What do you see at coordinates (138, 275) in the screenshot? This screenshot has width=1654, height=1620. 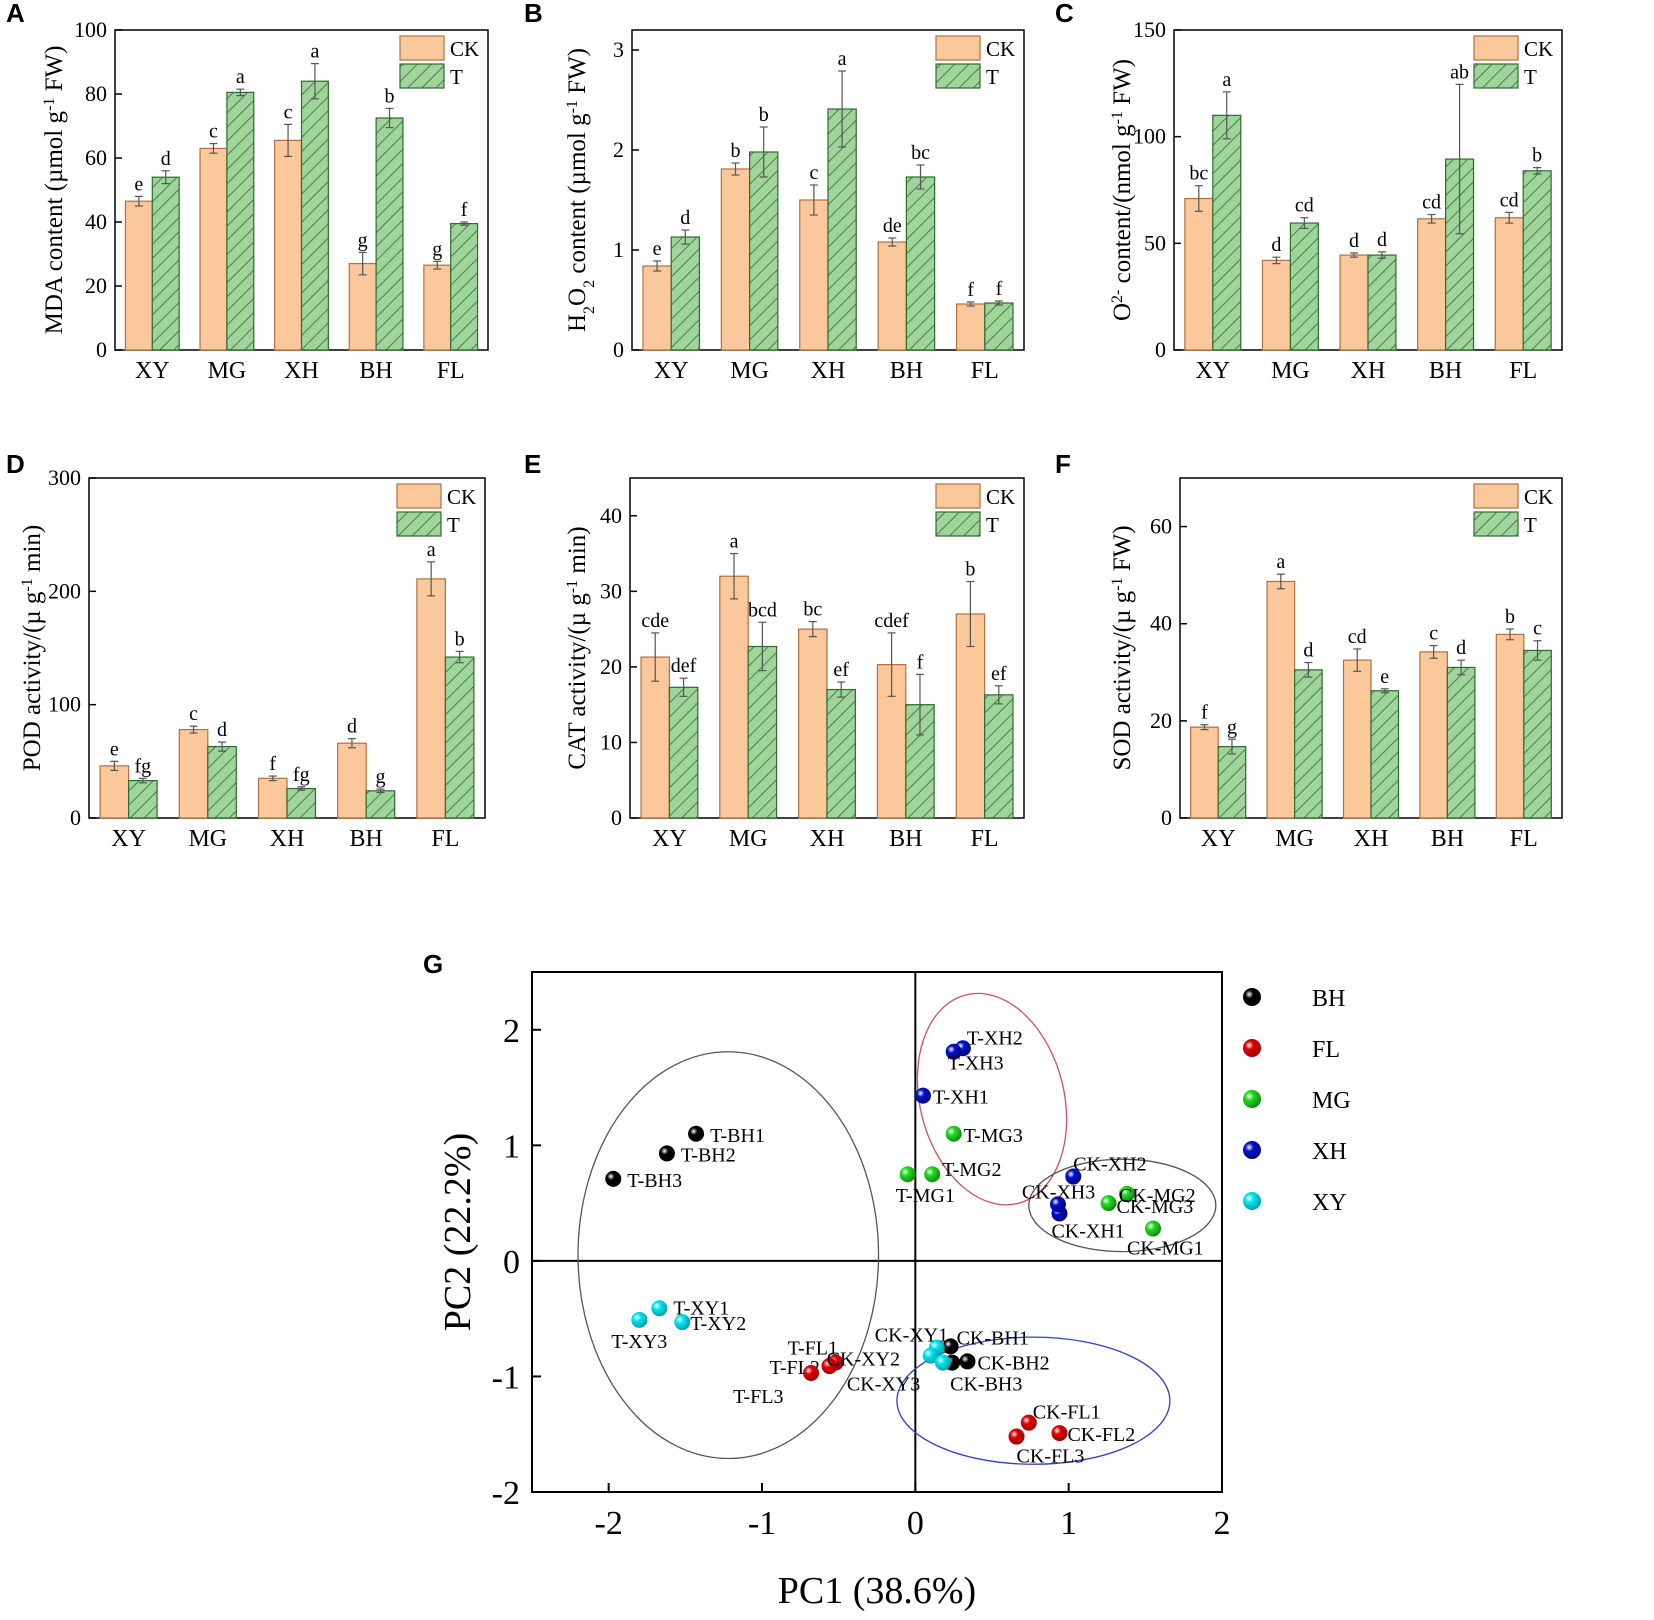 I see `panel-a-bar-ck` at bounding box center [138, 275].